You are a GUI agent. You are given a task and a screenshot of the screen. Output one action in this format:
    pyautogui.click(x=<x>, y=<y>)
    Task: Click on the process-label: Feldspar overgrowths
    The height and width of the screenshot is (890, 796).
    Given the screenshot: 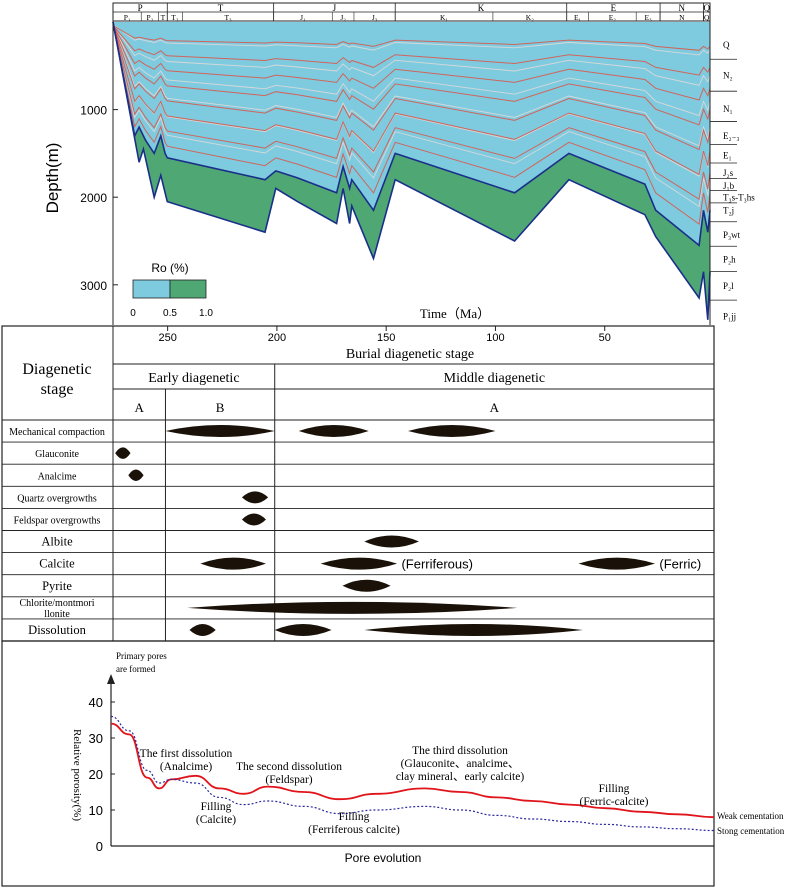 What is the action you would take?
    pyautogui.click(x=57, y=520)
    